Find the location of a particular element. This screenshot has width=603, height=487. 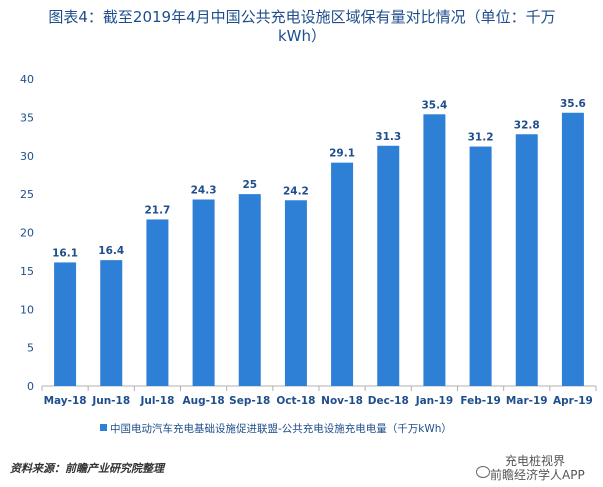

legend-label: 中国电动汽车充电基础设施促进联盟-公共充电设施充电电量（千万kWh） is located at coordinates (281, 428).